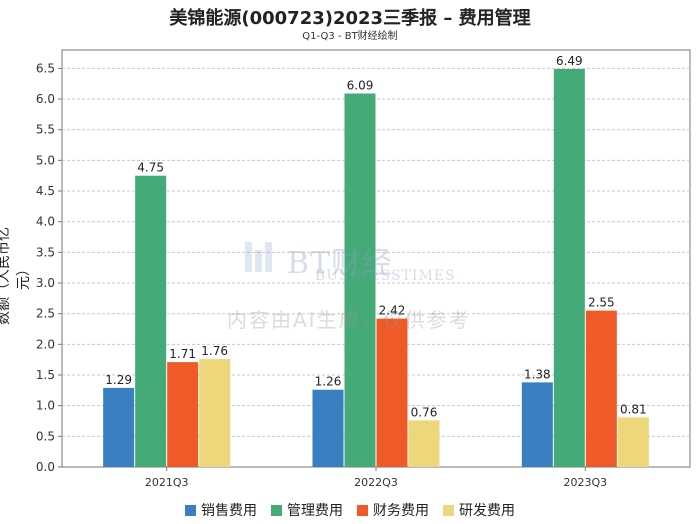 This screenshot has height=524, width=700. Describe the element at coordinates (229, 511) in the screenshot. I see `legend-label: 销售费用` at that location.